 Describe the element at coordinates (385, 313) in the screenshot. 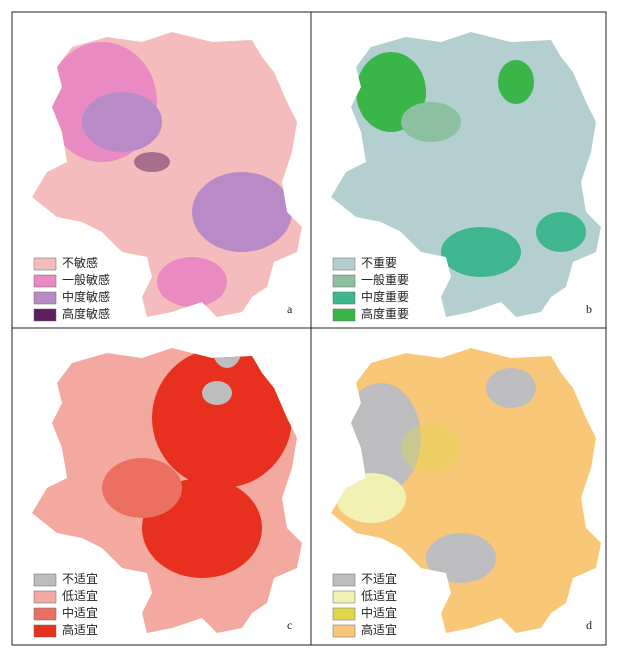

I see `legend-label: 高度重要` at that location.